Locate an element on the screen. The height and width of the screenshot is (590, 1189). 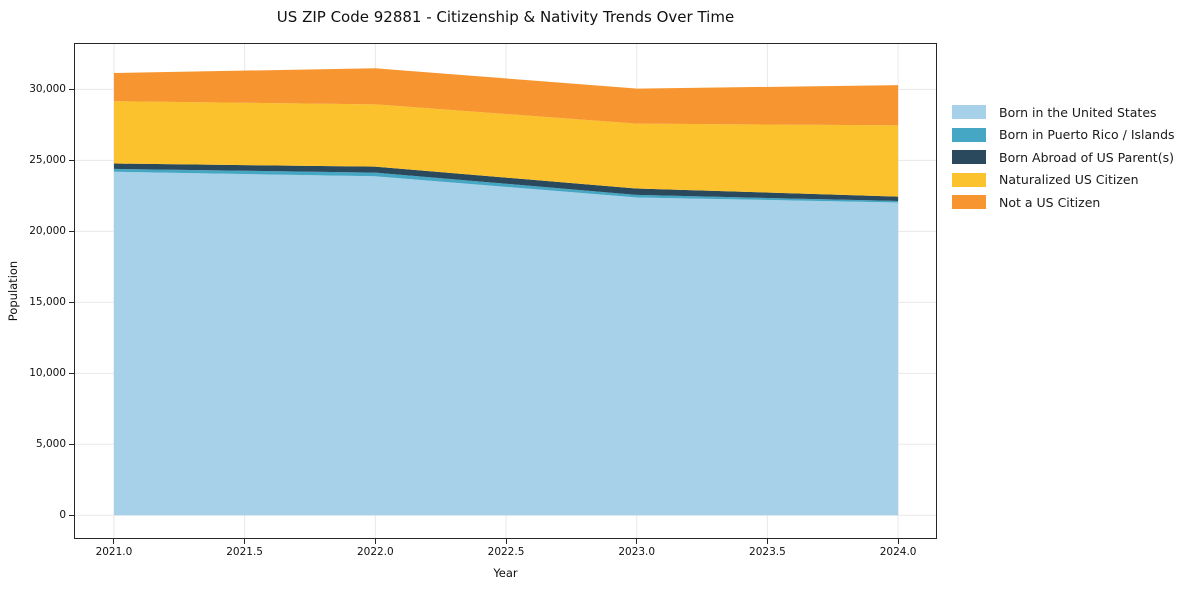
legend-item: Born in the United States is located at coordinates (1063, 112).